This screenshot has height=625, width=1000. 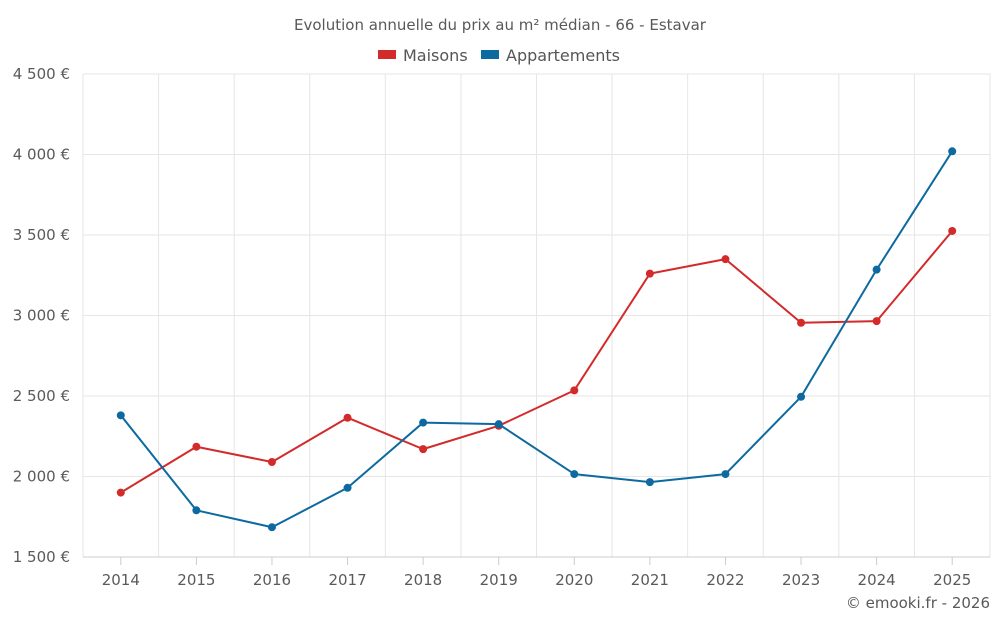 What do you see at coordinates (877, 580) in the screenshot?
I see `x-tick-label: 2024` at bounding box center [877, 580].